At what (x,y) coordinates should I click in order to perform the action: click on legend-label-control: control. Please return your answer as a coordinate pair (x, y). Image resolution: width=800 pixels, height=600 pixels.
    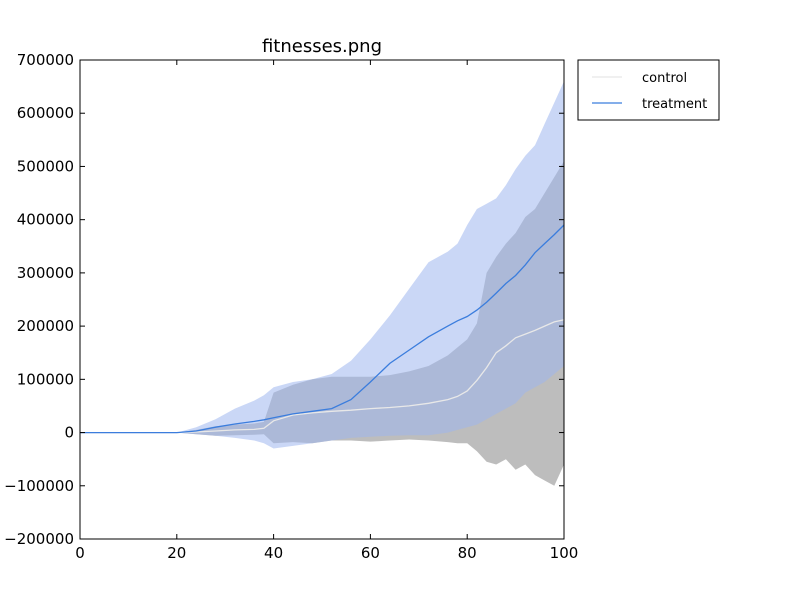
    Looking at the image, I should click on (664, 78).